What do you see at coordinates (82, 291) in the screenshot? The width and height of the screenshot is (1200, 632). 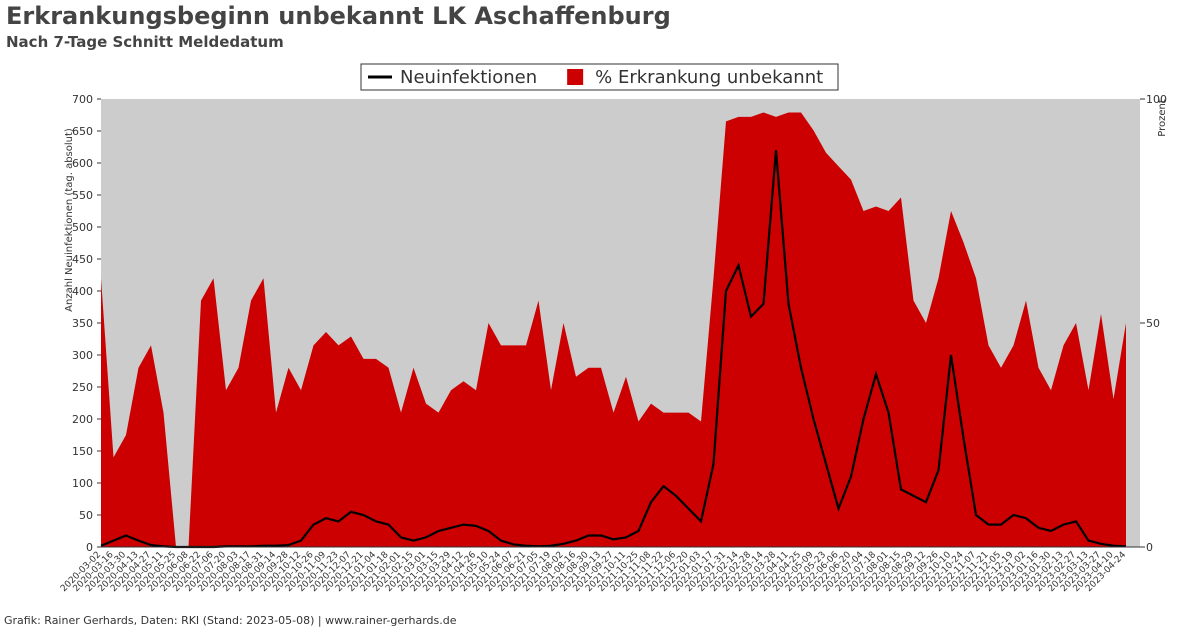 I see `y-tick-label: 400` at bounding box center [82, 291].